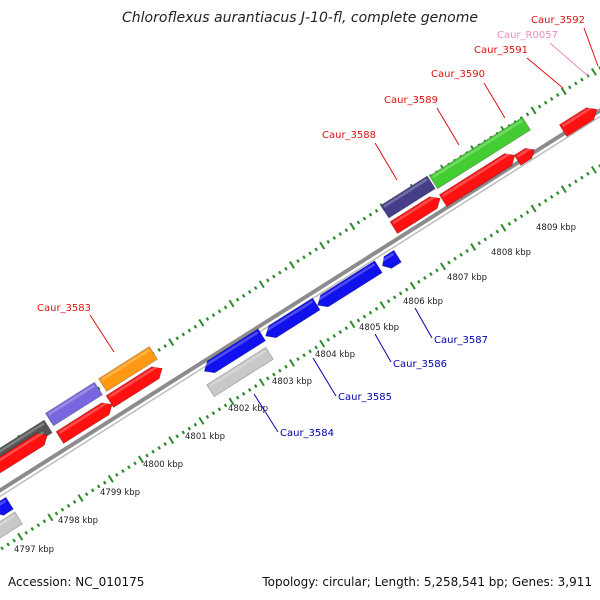  Describe the element at coordinates (467, 278) in the screenshot. I see `scale-label: 4807 kbp` at that location.